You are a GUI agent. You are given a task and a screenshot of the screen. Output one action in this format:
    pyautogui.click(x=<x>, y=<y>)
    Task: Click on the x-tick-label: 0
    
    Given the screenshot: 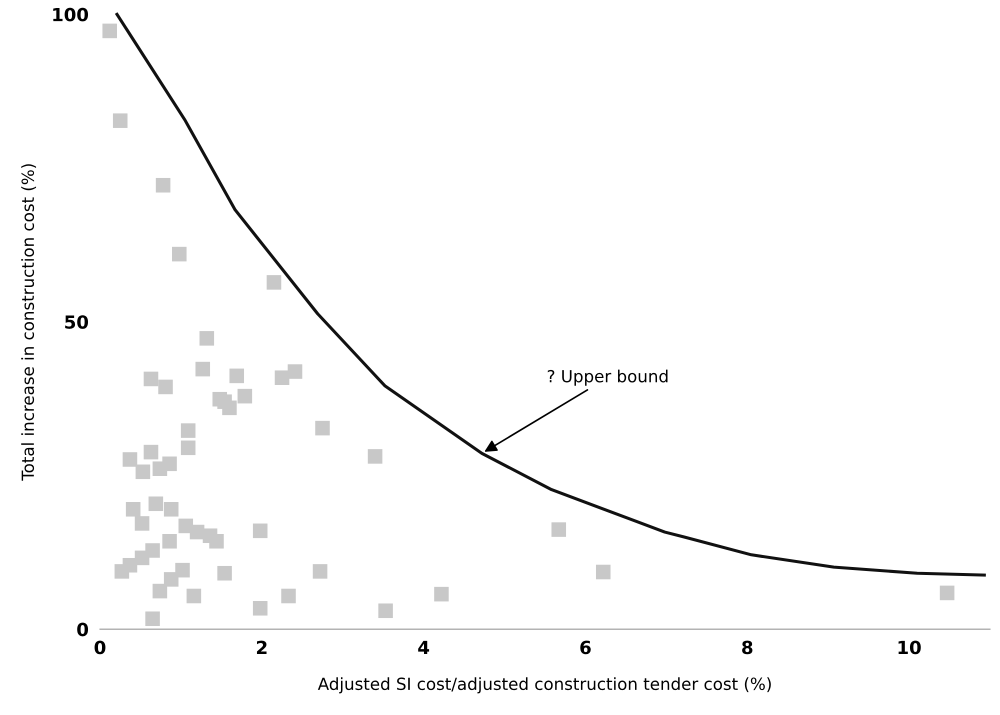 What is the action you would take?
    pyautogui.click(x=100, y=647)
    